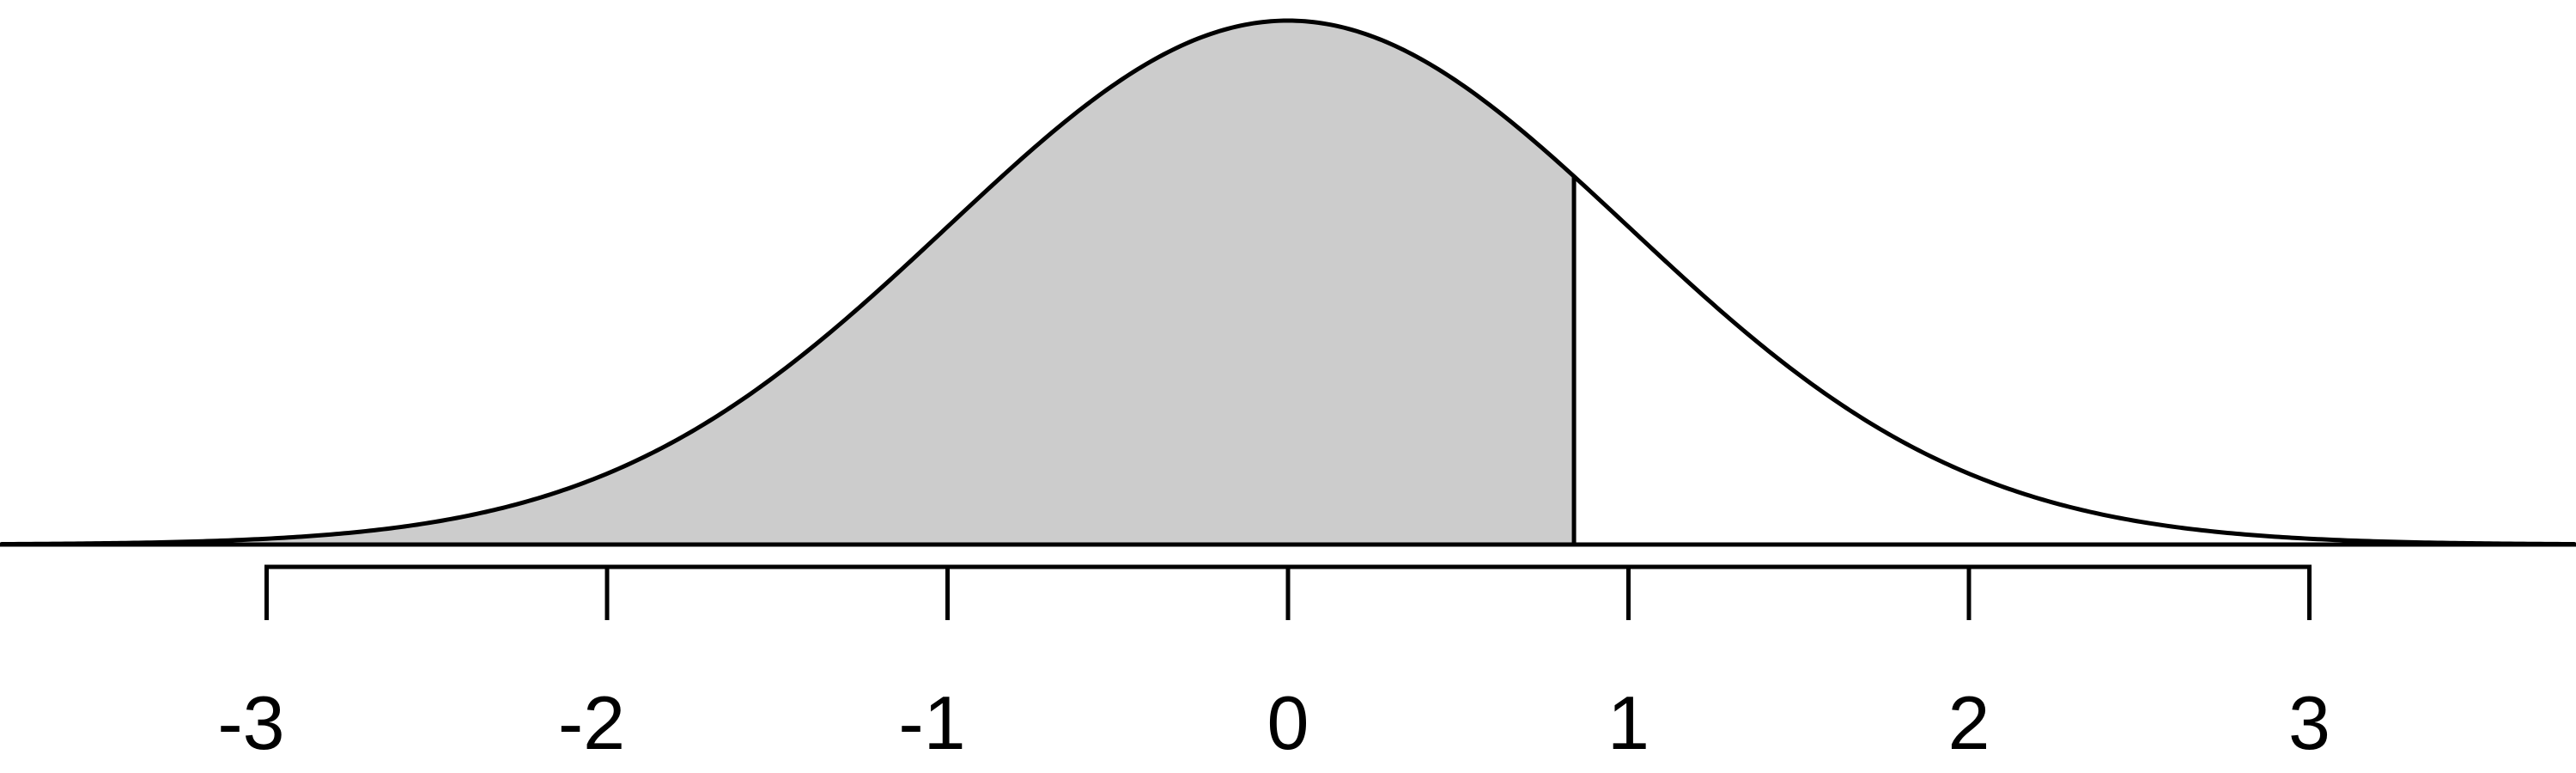  Describe the element at coordinates (932, 722) in the screenshot. I see `tick-label: -1` at that location.